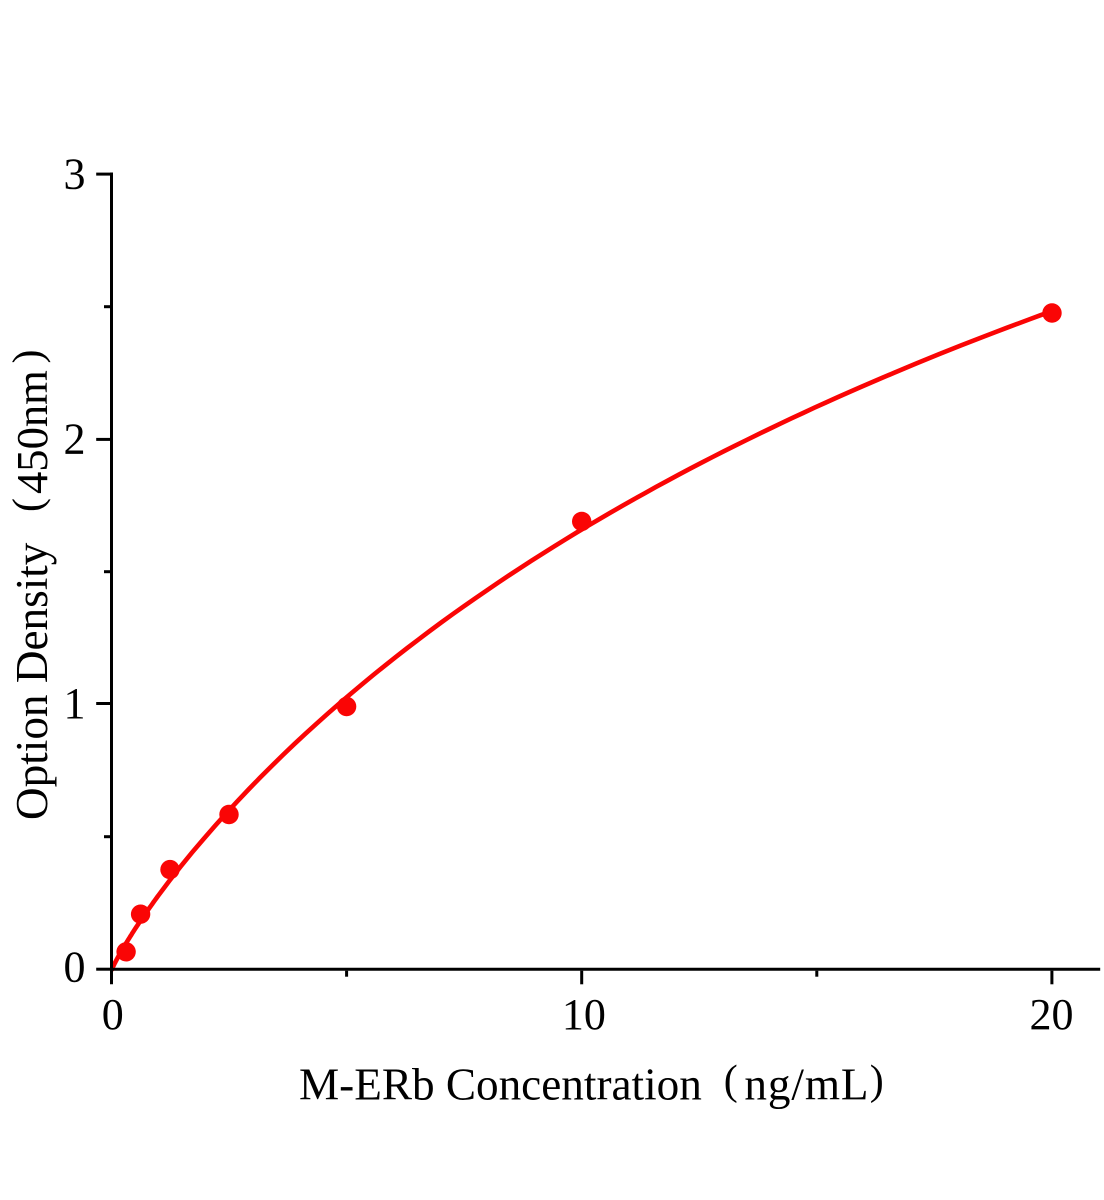  I want to click on svg-text: 450nm, so click(32, 432).